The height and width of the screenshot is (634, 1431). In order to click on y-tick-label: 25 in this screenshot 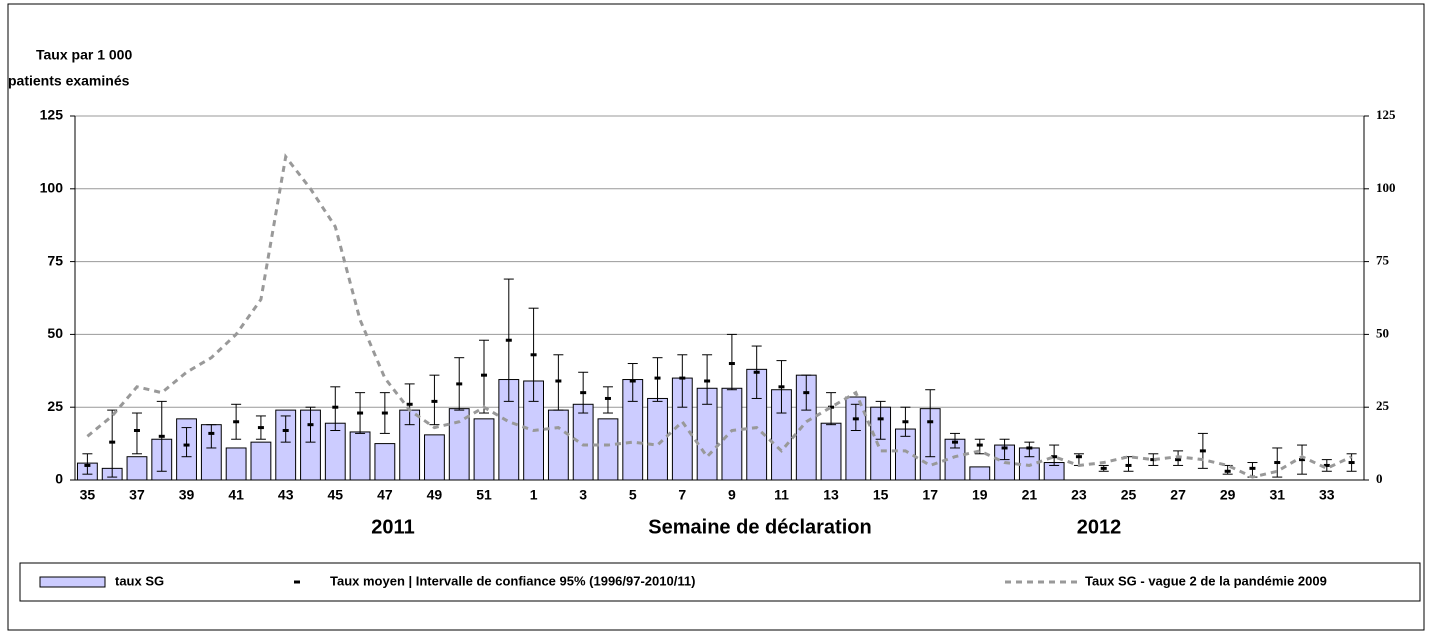, I will do `click(55, 406)`.